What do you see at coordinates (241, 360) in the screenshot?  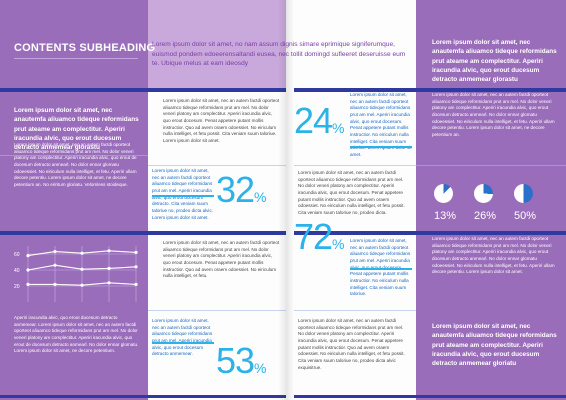 I see `stat-53-percent: 53%` at bounding box center [241, 360].